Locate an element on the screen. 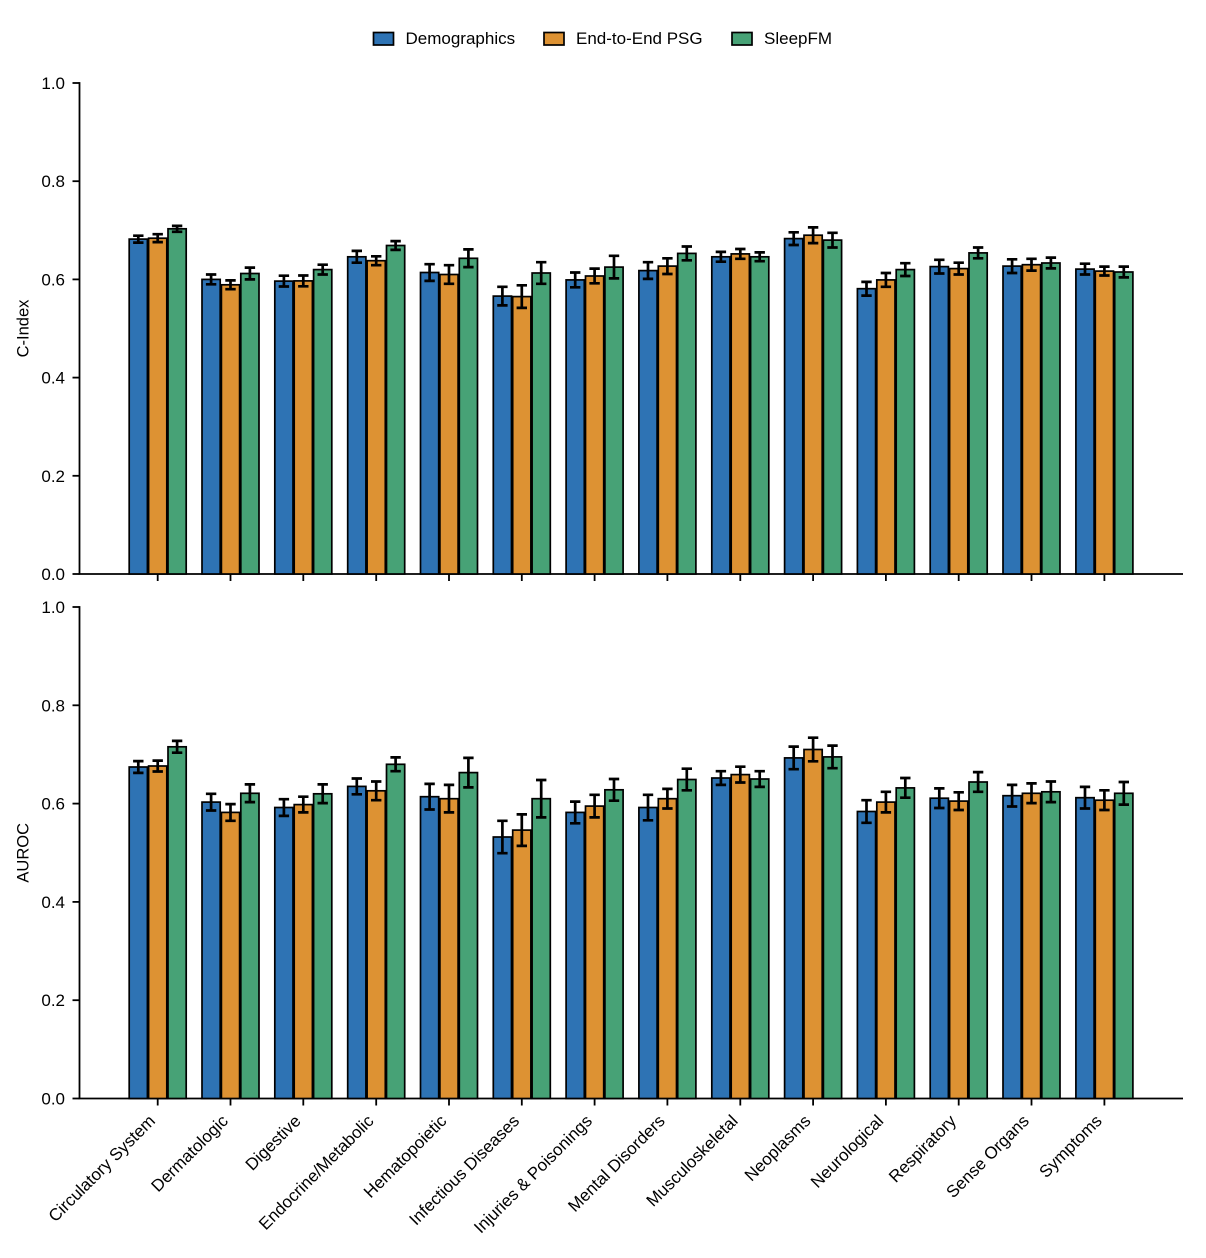 This screenshot has width=1206, height=1258. svg-text: AUROC is located at coordinates (24, 853).